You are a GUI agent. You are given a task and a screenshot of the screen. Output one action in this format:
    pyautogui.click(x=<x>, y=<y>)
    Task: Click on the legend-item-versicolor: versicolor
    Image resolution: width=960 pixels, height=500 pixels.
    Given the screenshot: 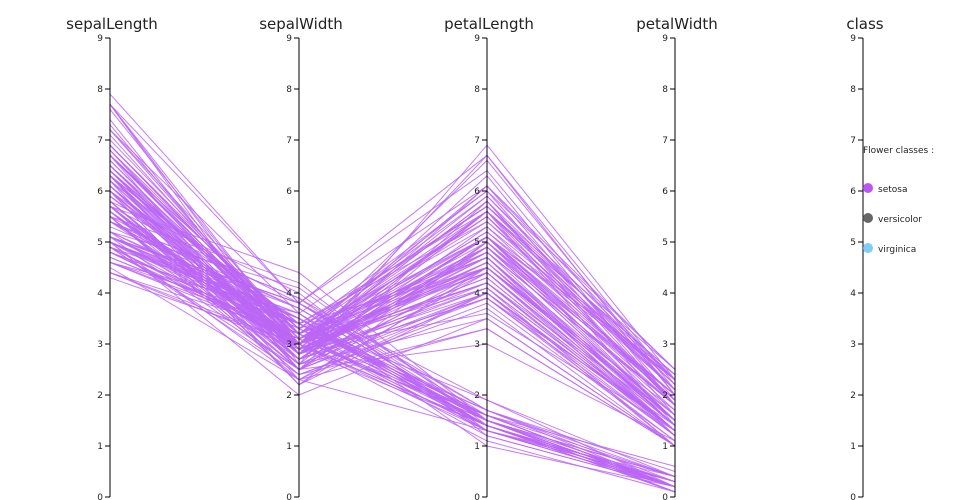 What is the action you would take?
    pyautogui.click(x=892, y=219)
    